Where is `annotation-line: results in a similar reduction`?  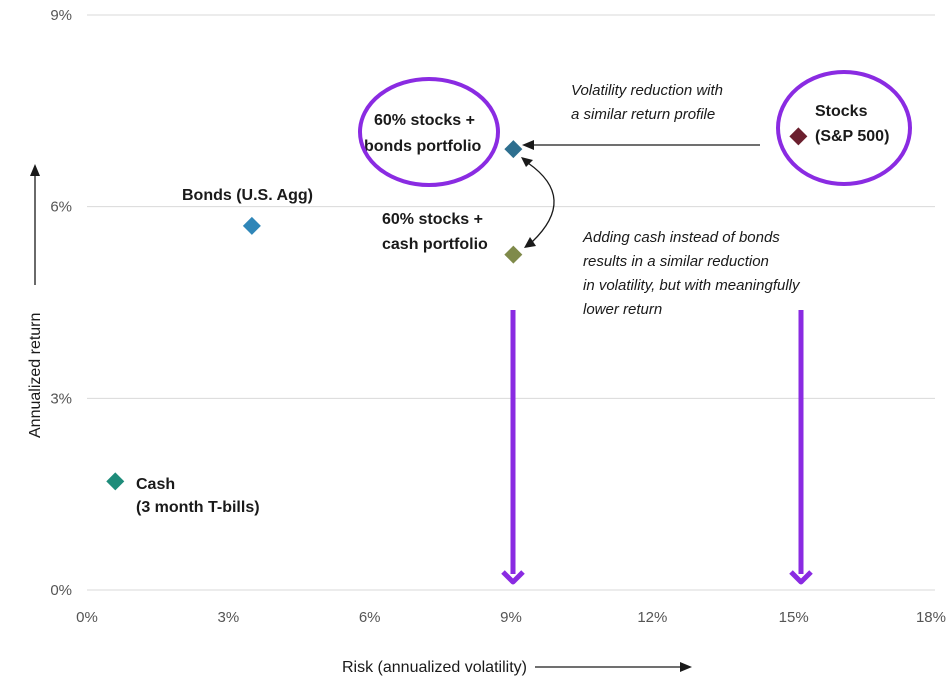
annotation-line: results in a similar reduction is located at coordinates (676, 261).